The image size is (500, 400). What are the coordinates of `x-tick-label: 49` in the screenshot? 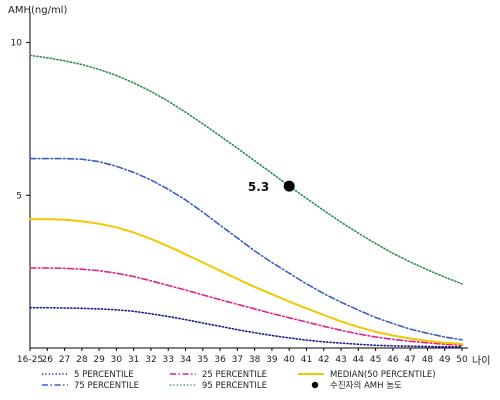 It's located at (445, 360).